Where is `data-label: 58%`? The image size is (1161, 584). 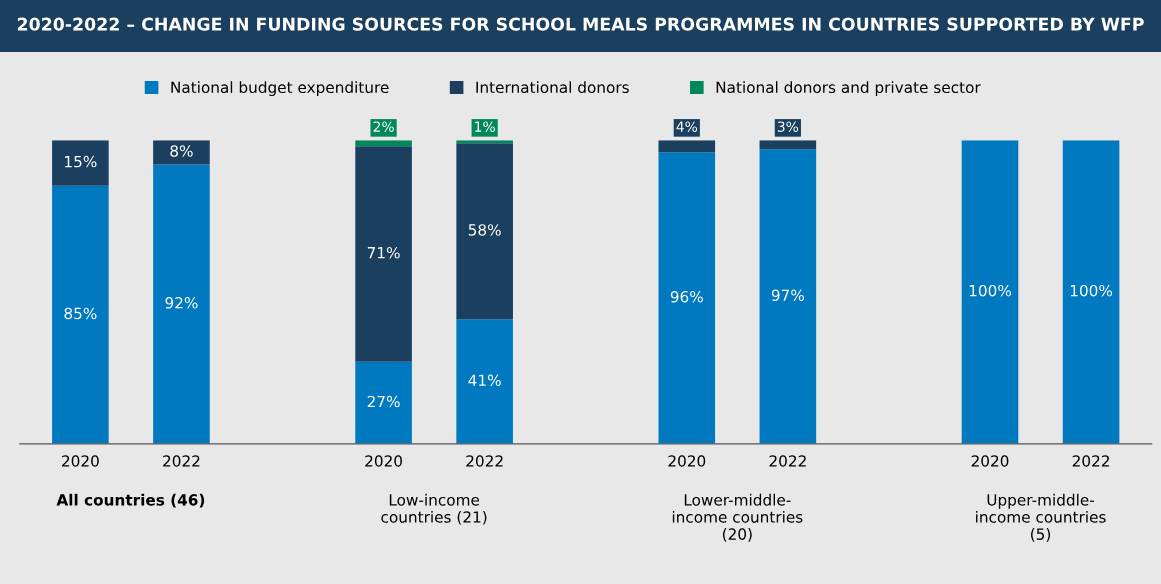 data-label: 58% is located at coordinates (484, 230).